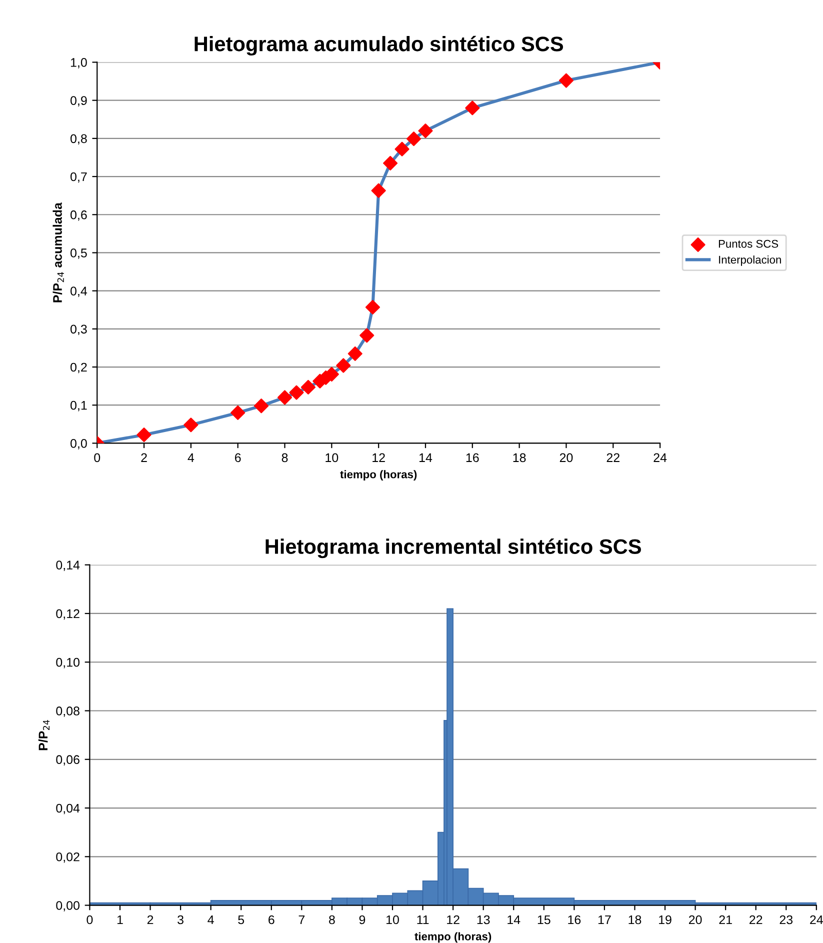 This screenshot has height=943, width=823. Describe the element at coordinates (68, 857) in the screenshot. I see `y-tick-label: 0,02` at that location.